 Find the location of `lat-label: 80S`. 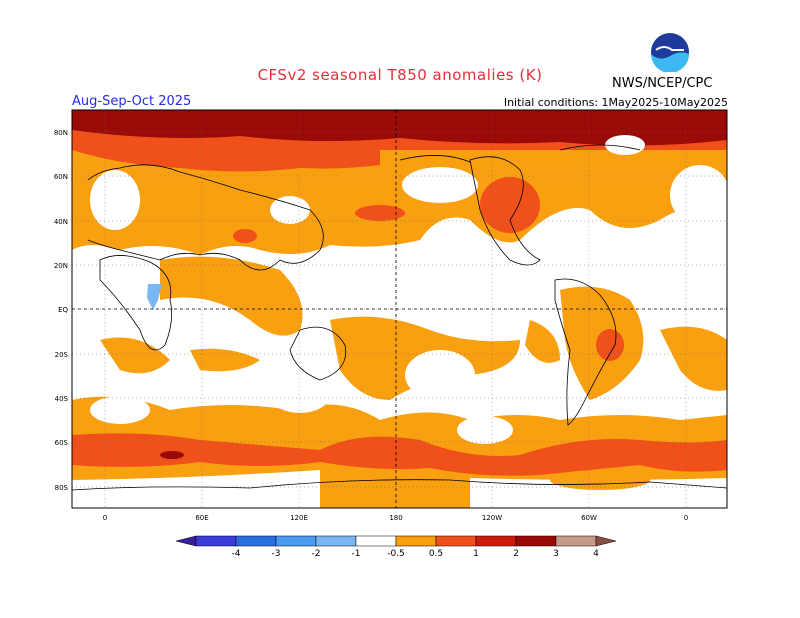

lat-label: 80S is located at coordinates (62, 488).